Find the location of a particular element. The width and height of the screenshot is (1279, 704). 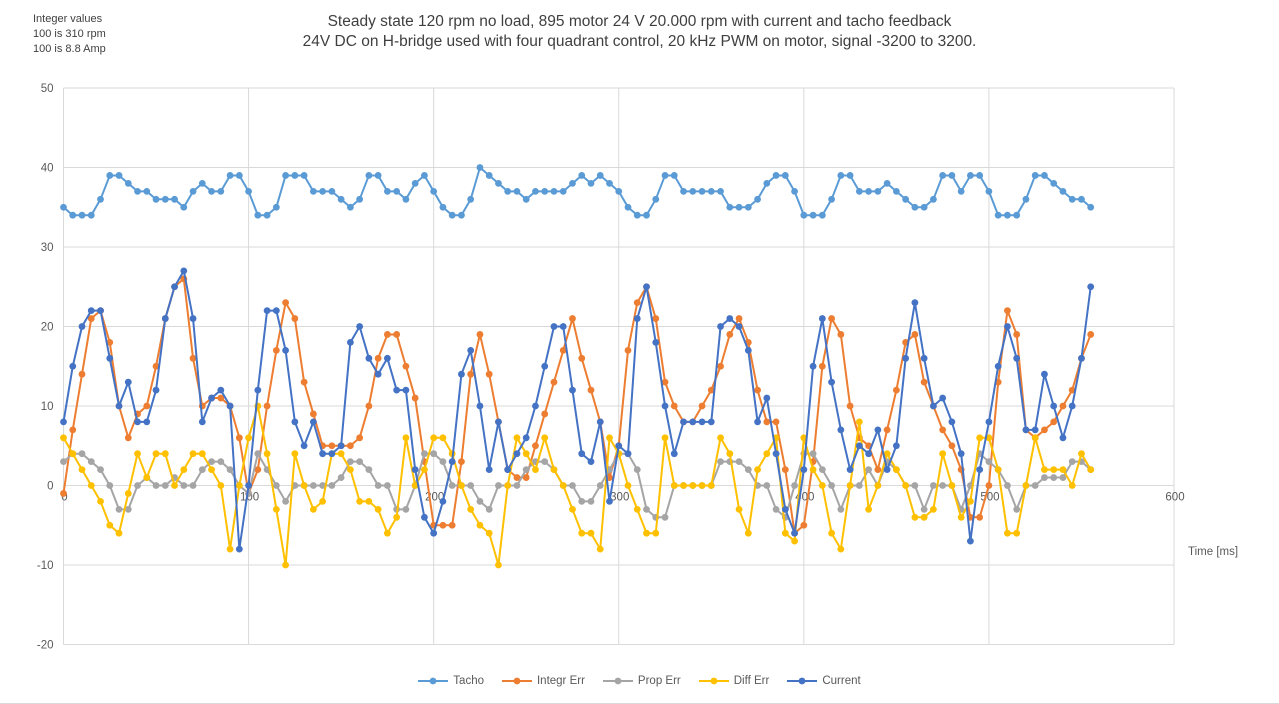

series-tacho is located at coordinates (577, 191).